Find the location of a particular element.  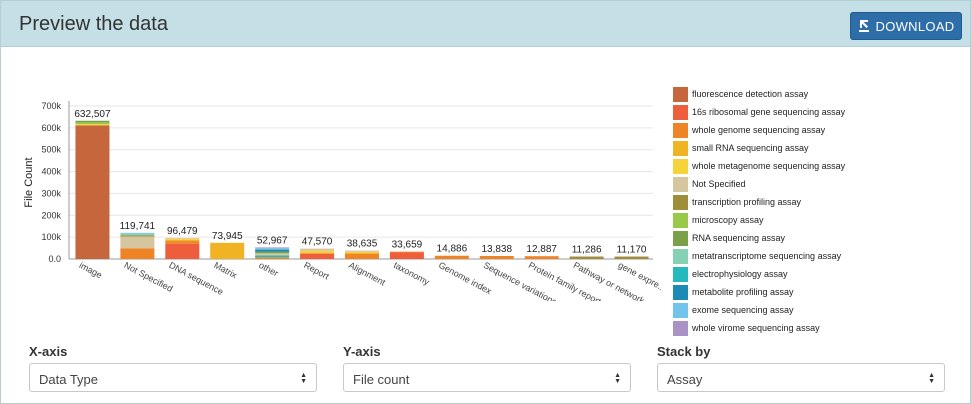

stack-by-control: Stack by Assay ▲ ▼ is located at coordinates (801, 368).